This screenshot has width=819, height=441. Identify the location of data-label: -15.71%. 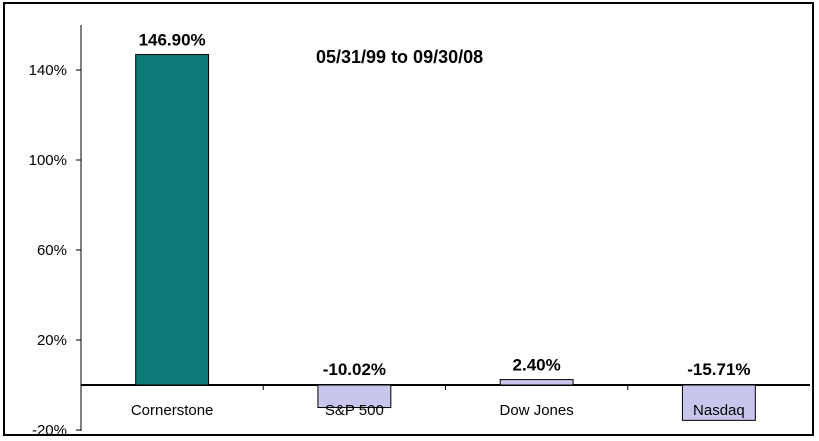
(718, 369).